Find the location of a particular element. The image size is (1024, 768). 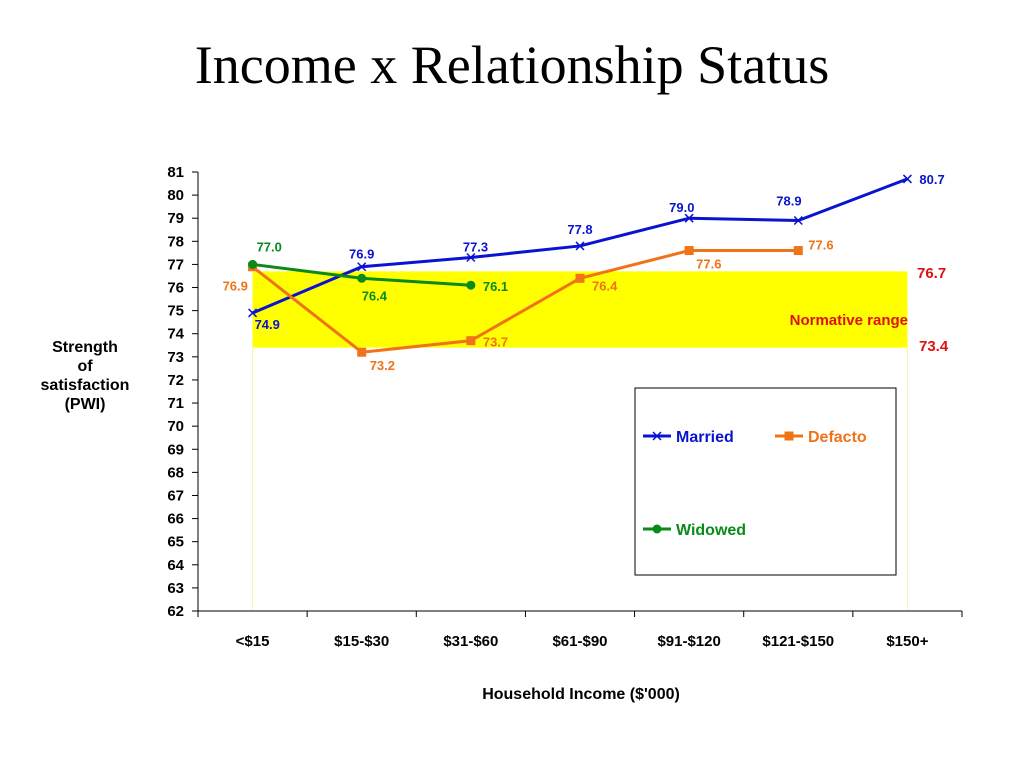

y-axis-label-line: of is located at coordinates (85, 366).